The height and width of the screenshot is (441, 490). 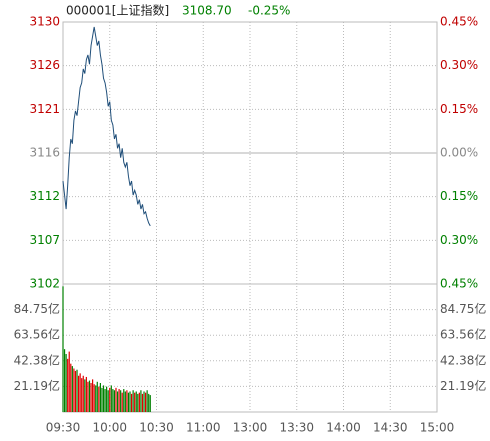 I want to click on change: -0.25%, so click(x=269, y=11).